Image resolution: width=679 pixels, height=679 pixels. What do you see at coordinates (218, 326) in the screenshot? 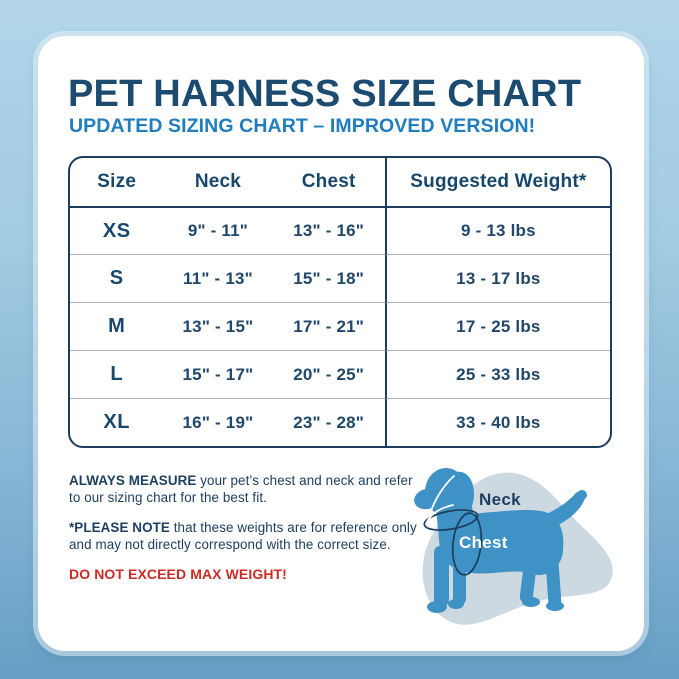
I see `table-cell-neck: 13" - 15"` at bounding box center [218, 326].